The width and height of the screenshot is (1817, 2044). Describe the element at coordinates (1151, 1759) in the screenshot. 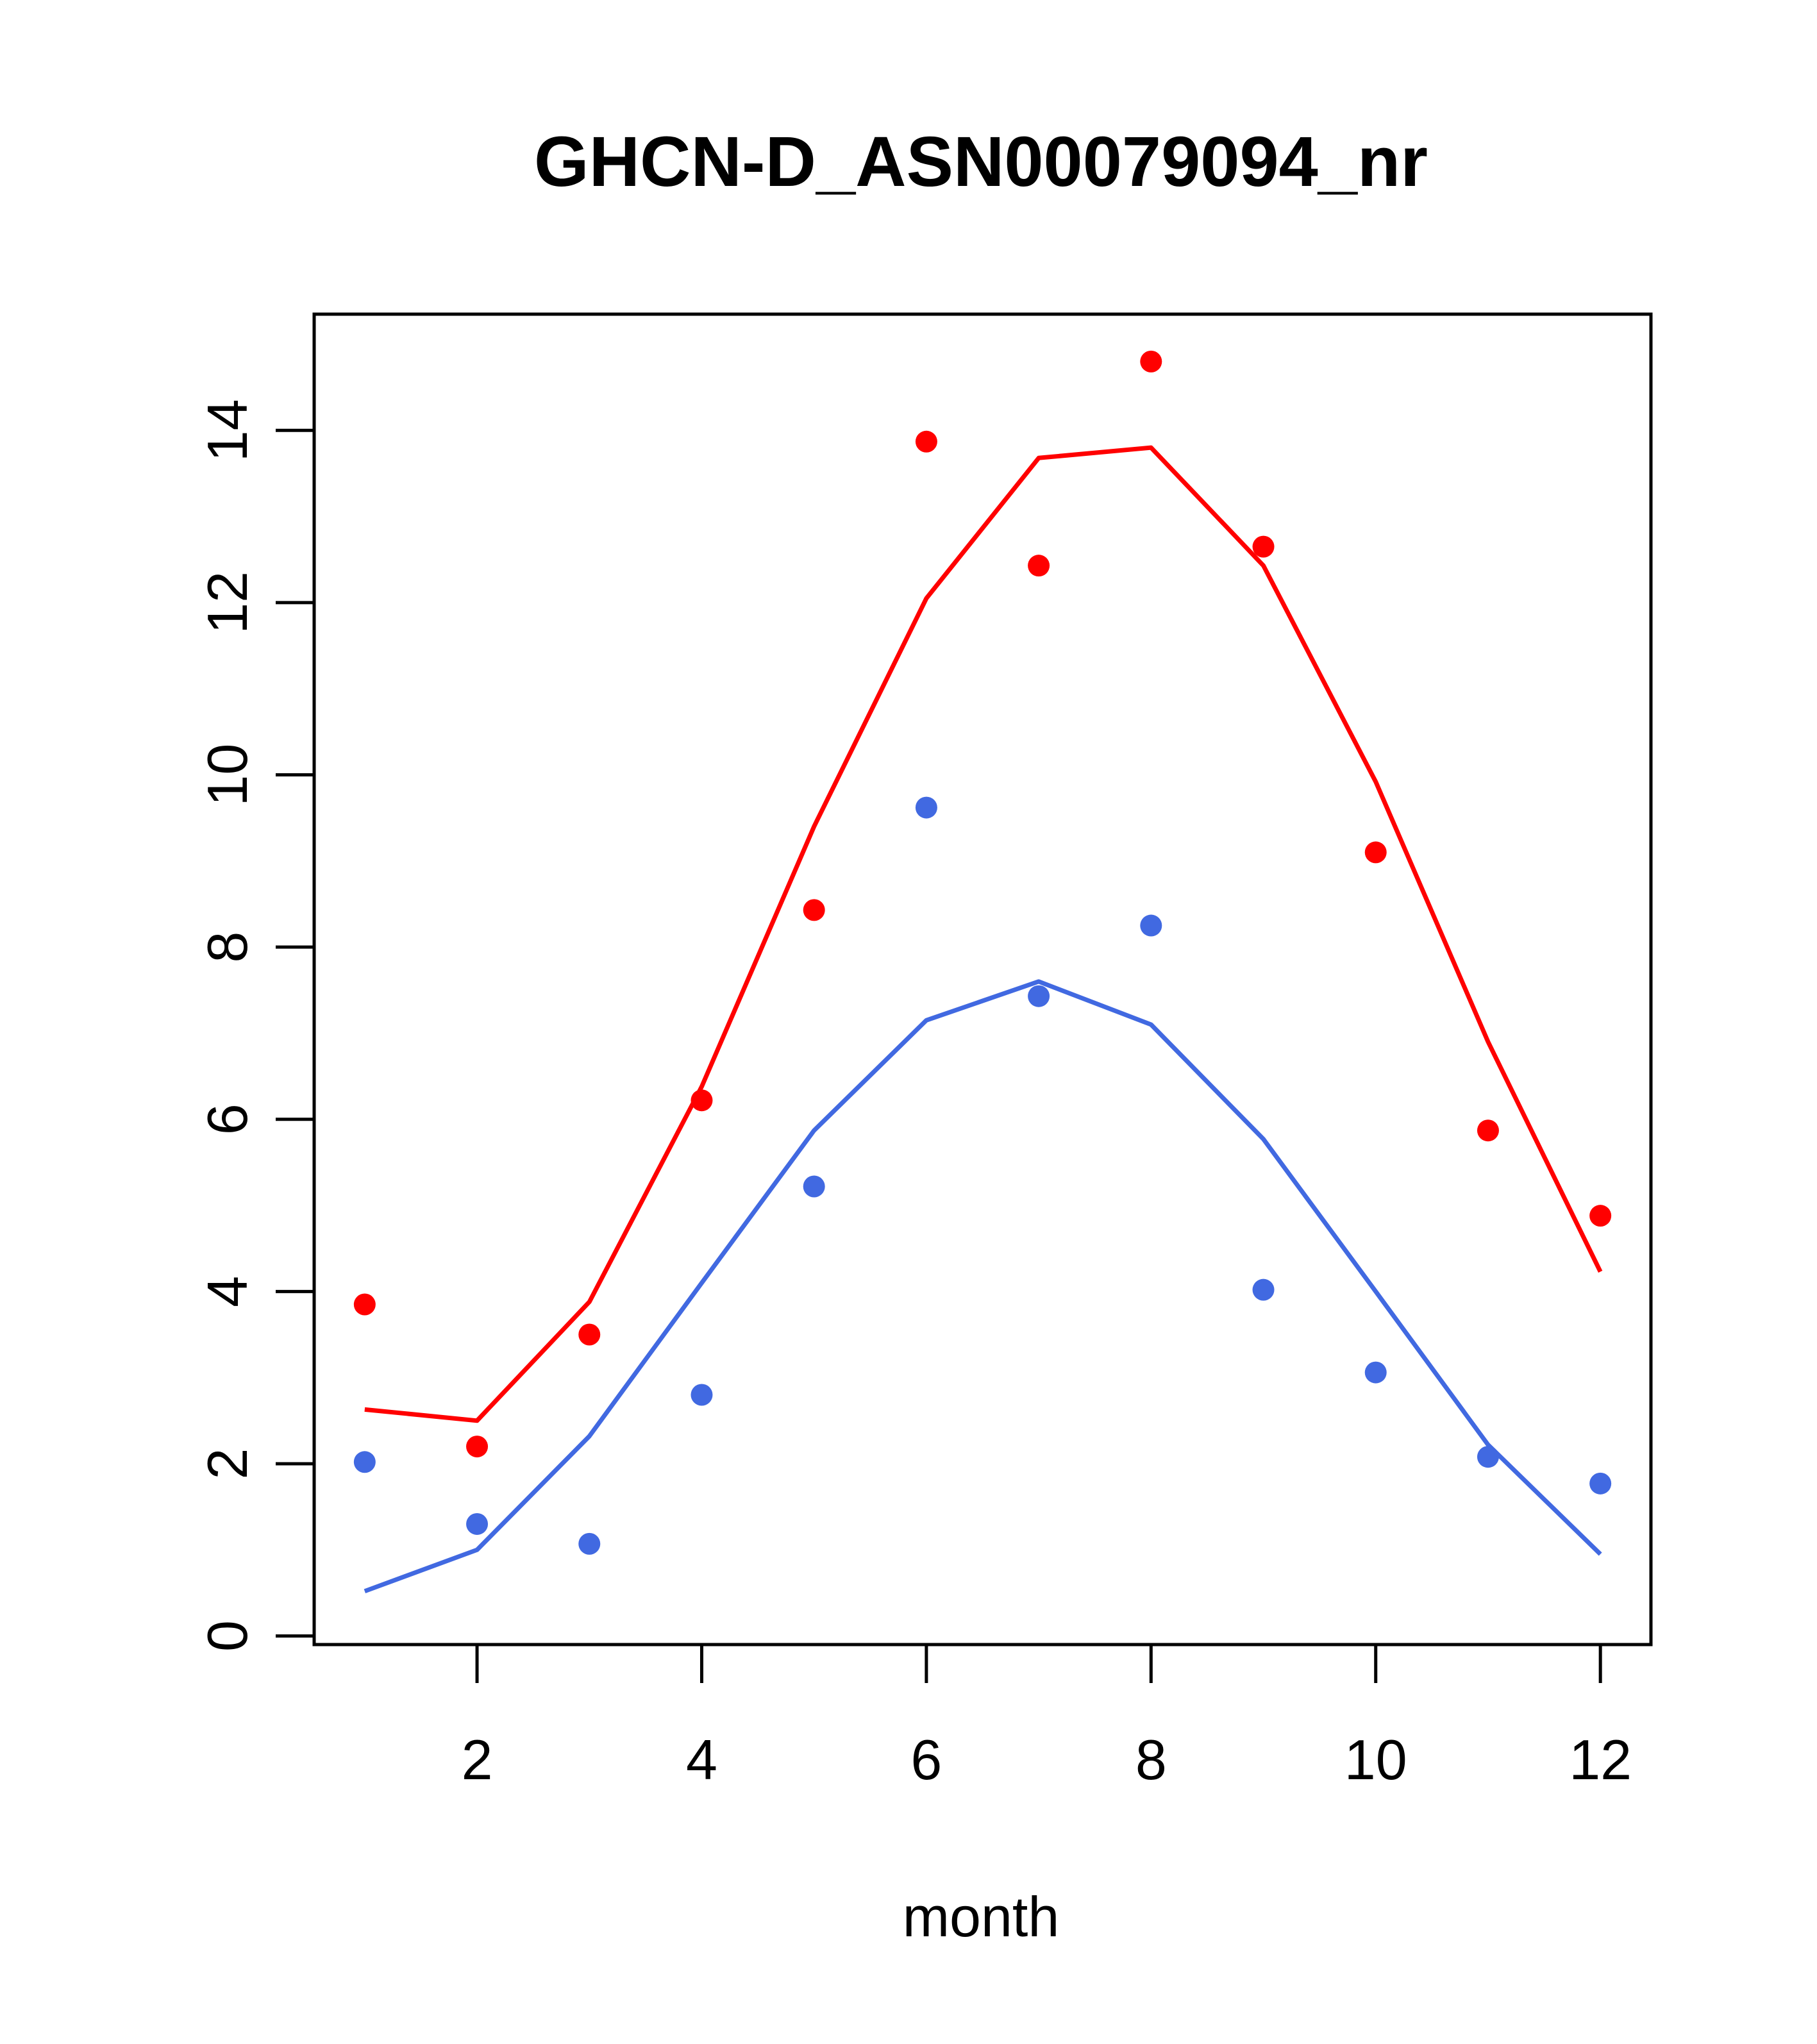

I see `x-tick-label: 8` at that location.